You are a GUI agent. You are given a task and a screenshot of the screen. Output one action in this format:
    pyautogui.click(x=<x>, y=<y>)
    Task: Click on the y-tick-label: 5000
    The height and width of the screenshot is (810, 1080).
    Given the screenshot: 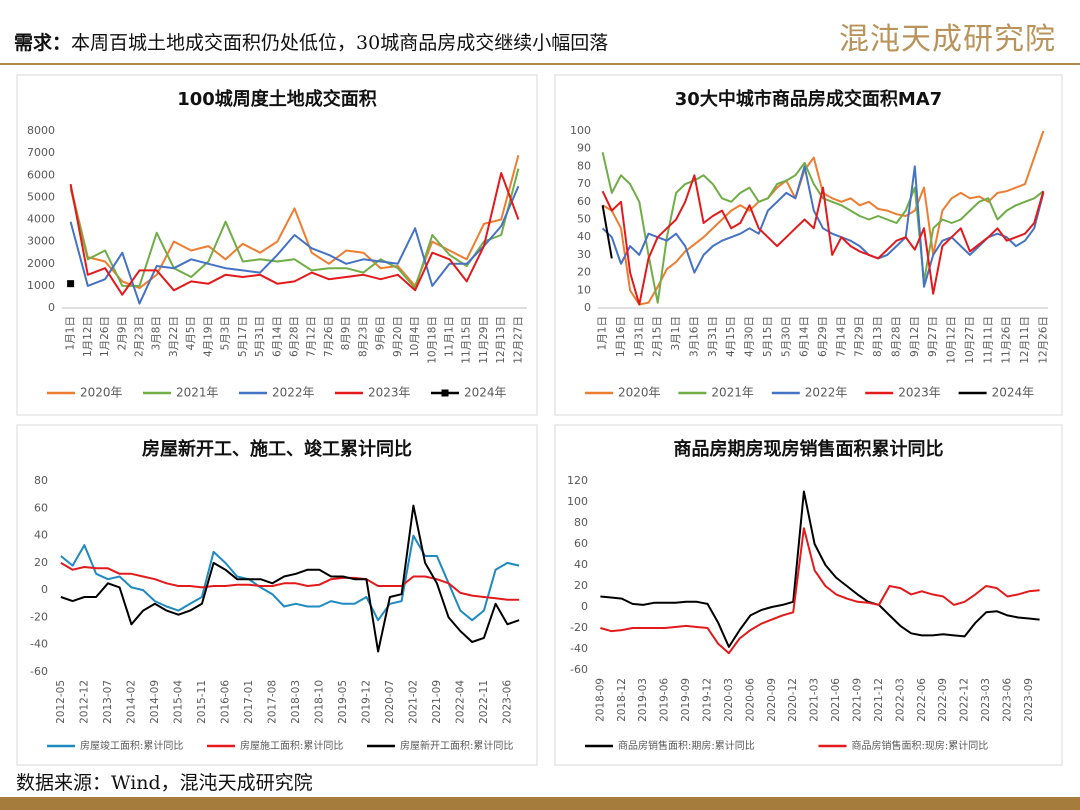 What is the action you would take?
    pyautogui.click(x=41, y=196)
    